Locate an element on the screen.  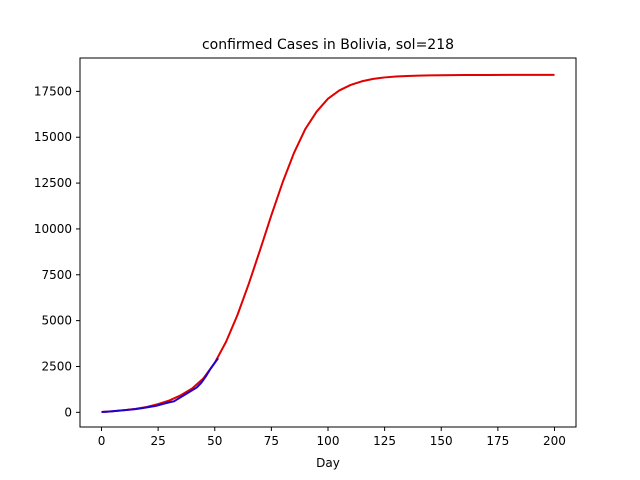
y-tick-label: 12500 is located at coordinates (53, 183).